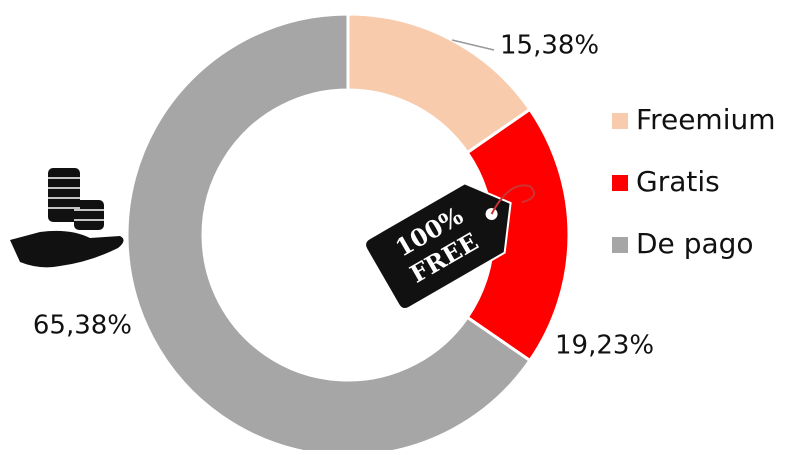 This screenshot has height=450, width=796. I want to click on data-label: 65,38%, so click(82, 326).